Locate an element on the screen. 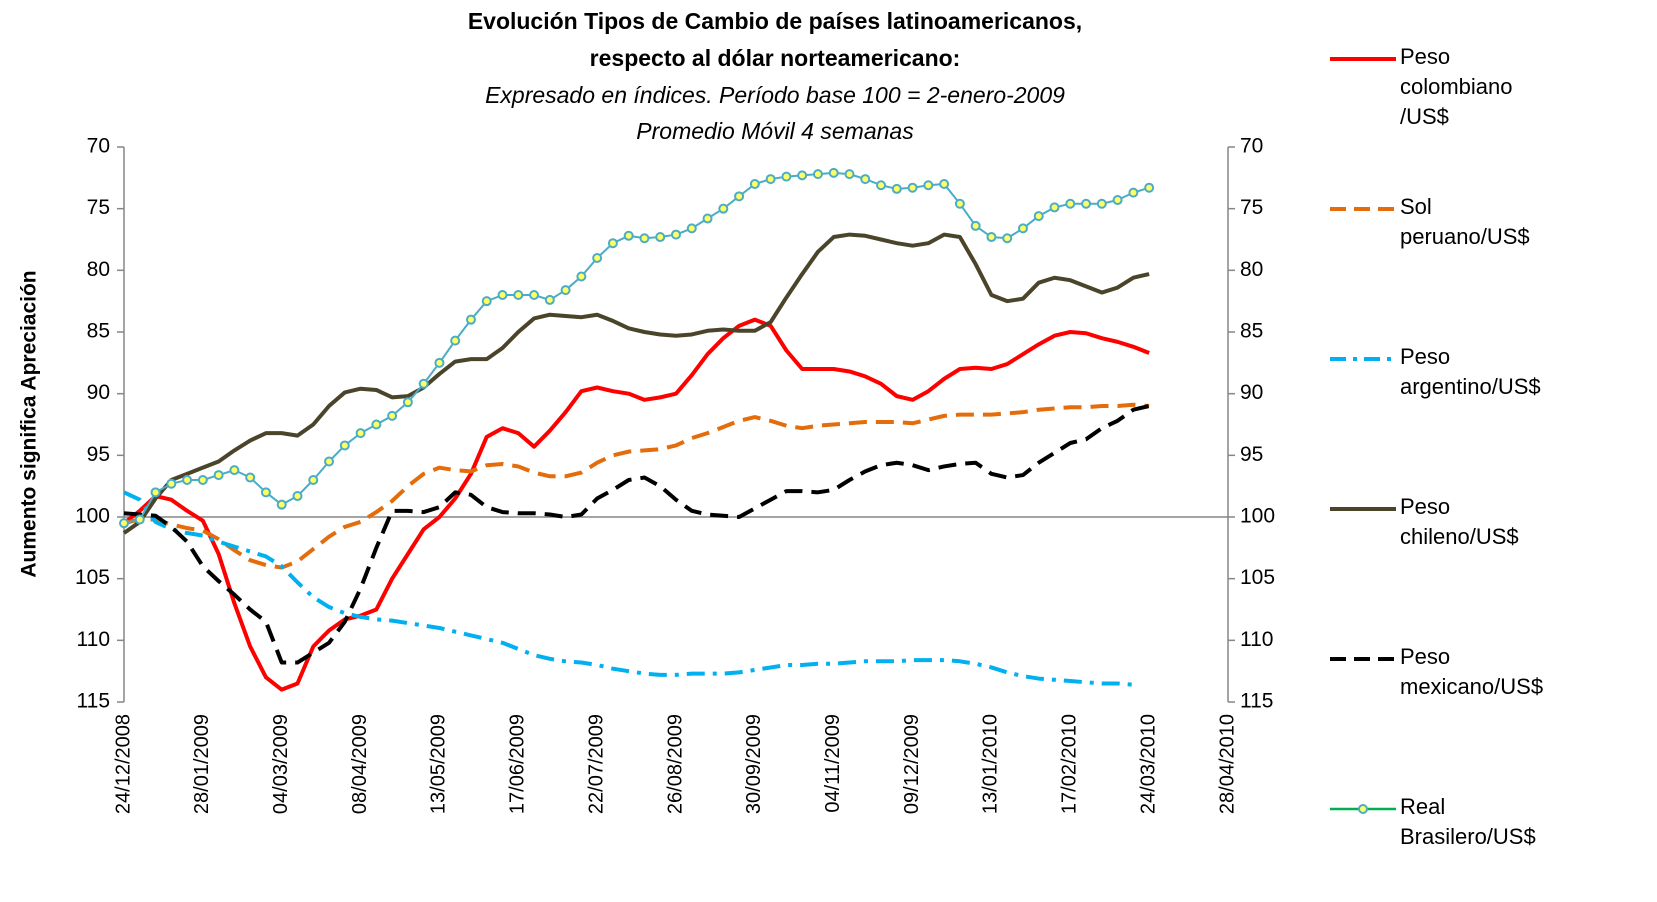  x-tick-label: 09/12/2009 is located at coordinates (912, 764).